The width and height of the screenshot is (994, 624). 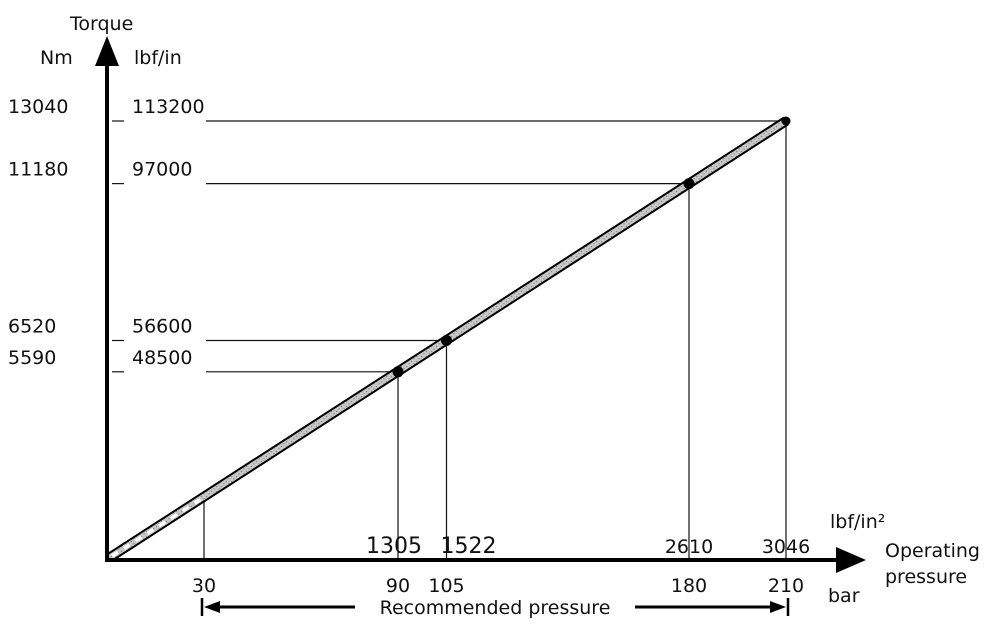 What do you see at coordinates (158, 526) in the screenshot?
I see `torque-line-dashed-part` at bounding box center [158, 526].